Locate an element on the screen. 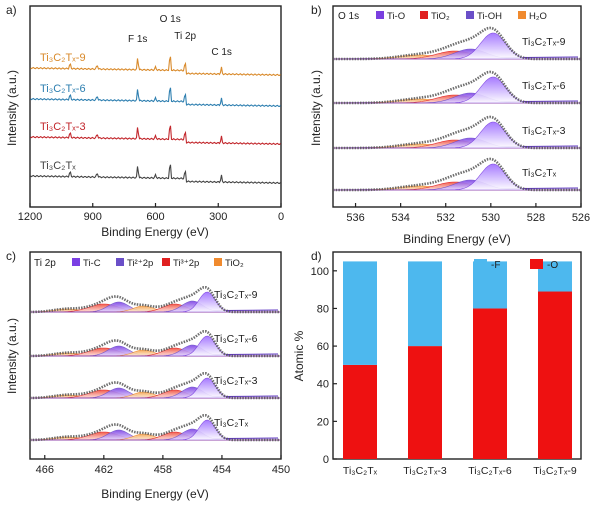 This screenshot has width=600, height=505. panel-a-series-labels: Ti₃C₂Tₓ-9 Ti₃C₂Tₓ-6 Ti₃C₂Tₓ-3 Ti₃C₂Tₓ is located at coordinates (63, 112).